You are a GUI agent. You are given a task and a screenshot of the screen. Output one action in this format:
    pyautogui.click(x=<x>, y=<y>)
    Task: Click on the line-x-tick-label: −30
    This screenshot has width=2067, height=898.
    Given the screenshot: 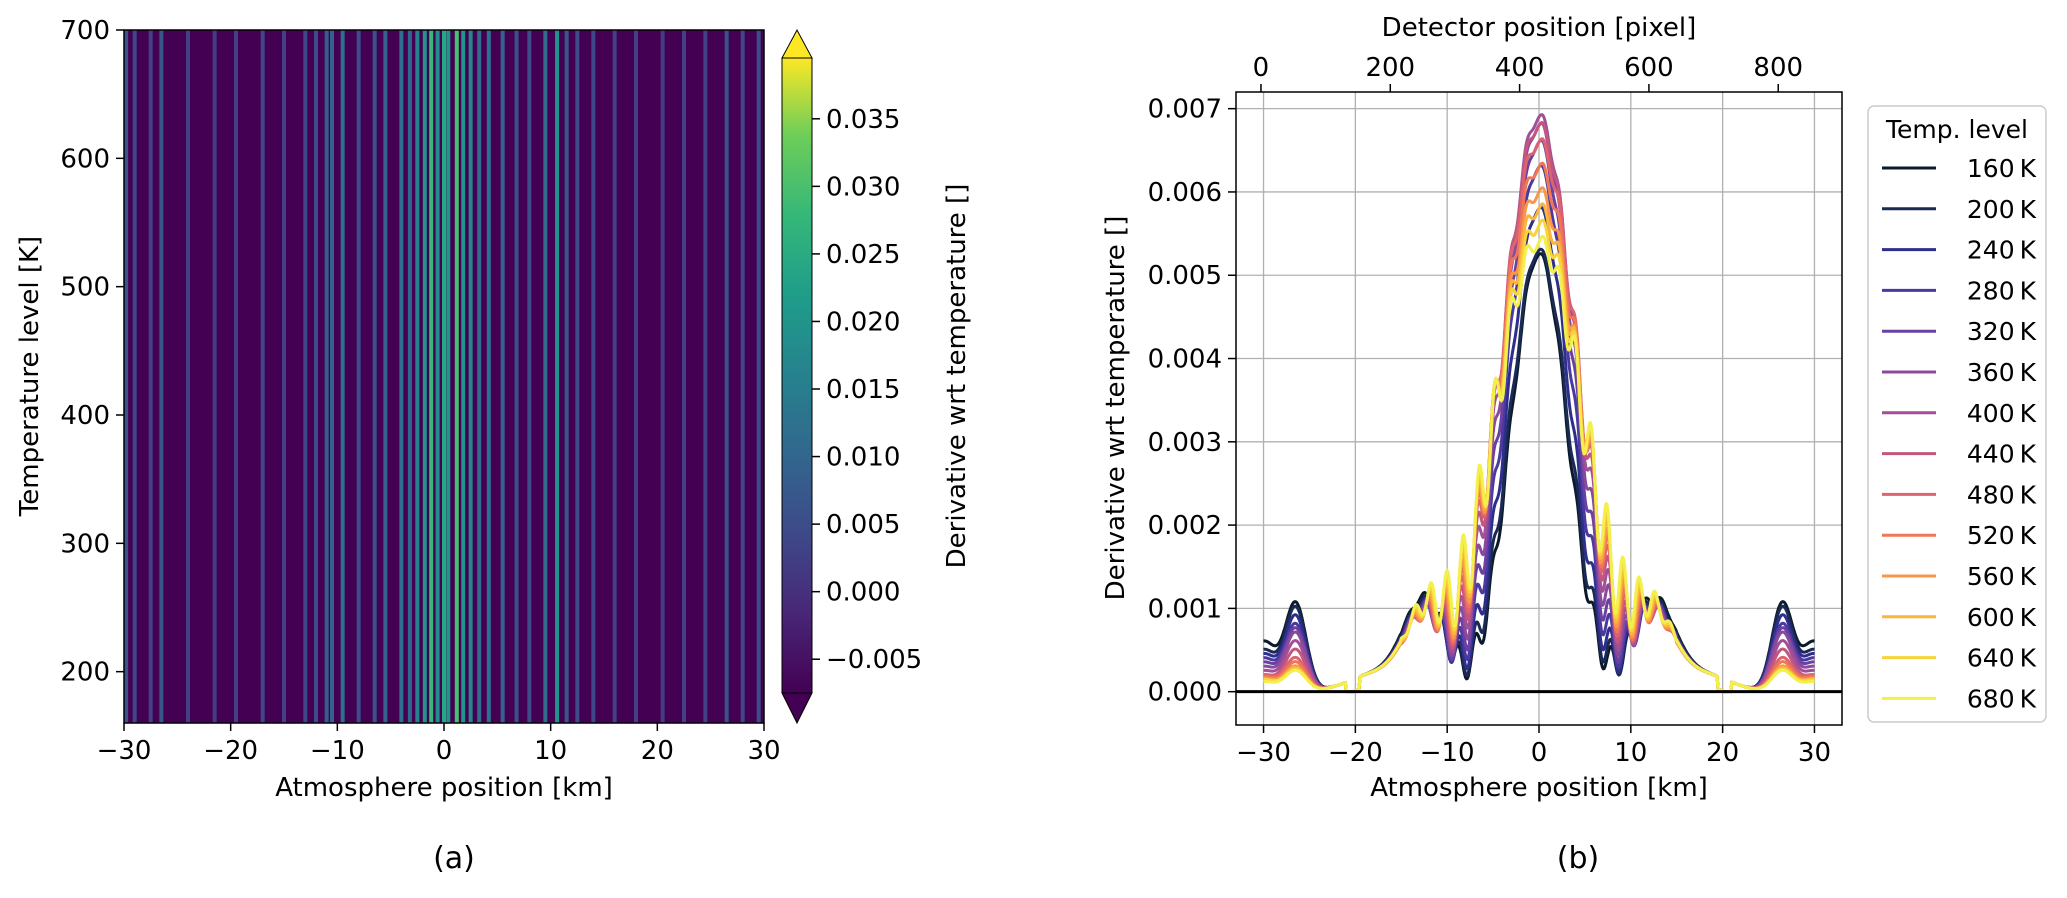 What is the action you would take?
    pyautogui.click(x=1263, y=753)
    